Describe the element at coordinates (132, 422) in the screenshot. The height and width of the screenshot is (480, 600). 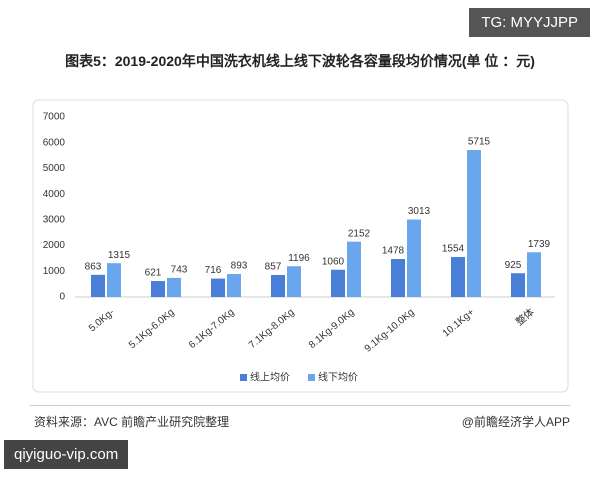
I see `source: 资料来源：AVC 前瞻产业研究院整理` at that location.